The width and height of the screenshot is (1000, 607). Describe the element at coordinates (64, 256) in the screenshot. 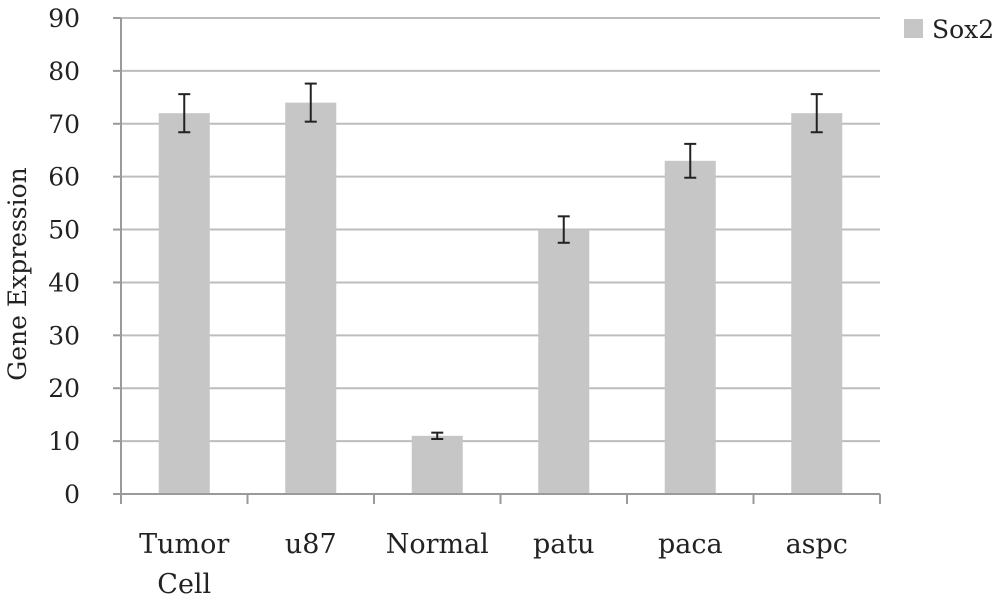

I see `y-tick-labels: 0 10 20 30 40 50 60 70 80 90` at that location.